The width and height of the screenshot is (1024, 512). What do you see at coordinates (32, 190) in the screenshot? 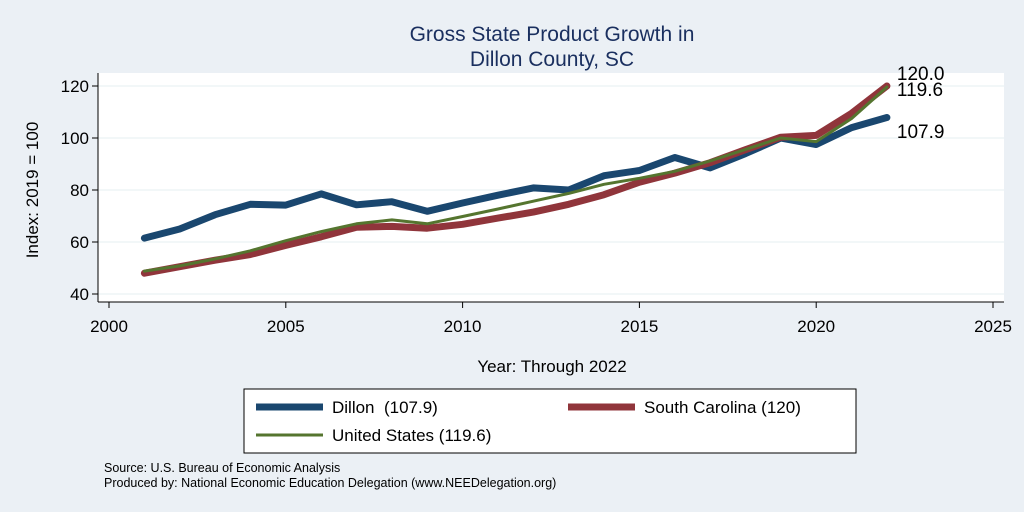
I see `y-axis-label: Index: 2019 = 100` at bounding box center [32, 190].